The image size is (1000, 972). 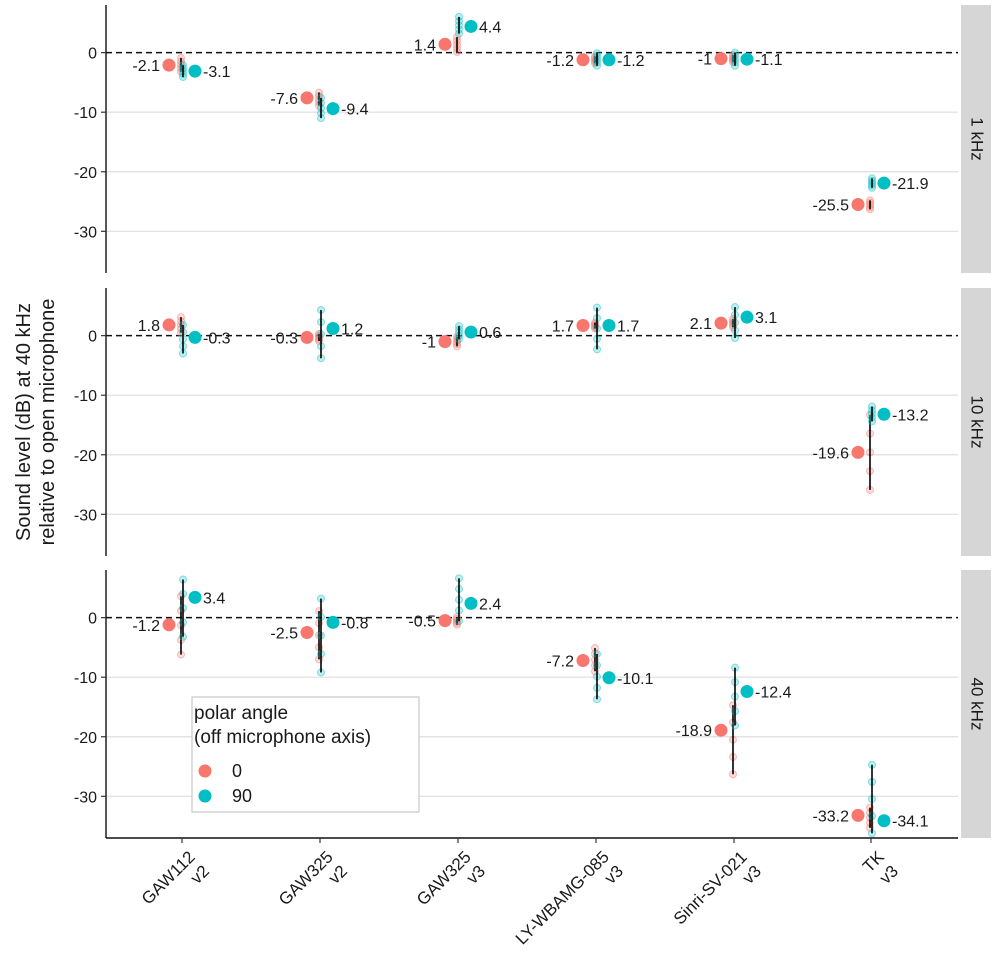 What do you see at coordinates (284, 99) in the screenshot?
I see `data-label: -7.6` at bounding box center [284, 99].